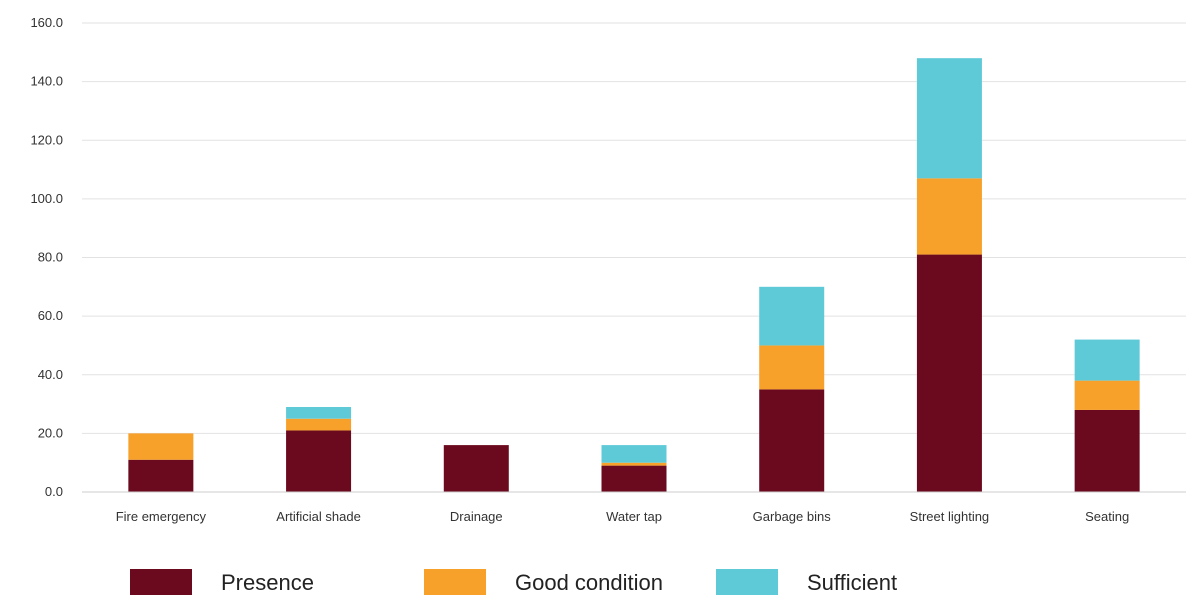 This screenshot has width=1186, height=595. I want to click on y-axis-tick-labels: 0.0 20.0 40.0 60.0 80.0 100.0 120.0 140.0 160.0, so click(46, 257).